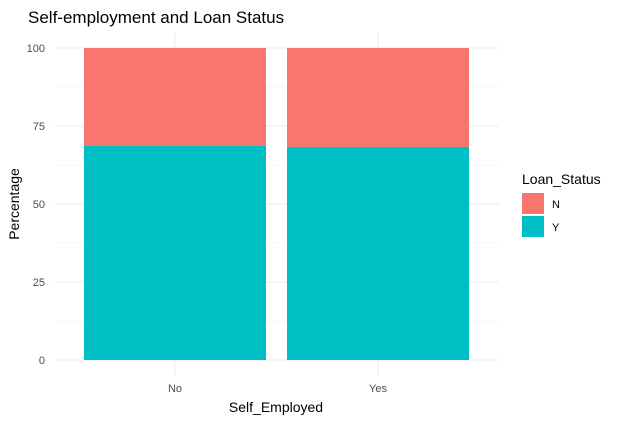 This screenshot has width=619, height=421. I want to click on y-axis-title: Percentage, so click(14, 204).